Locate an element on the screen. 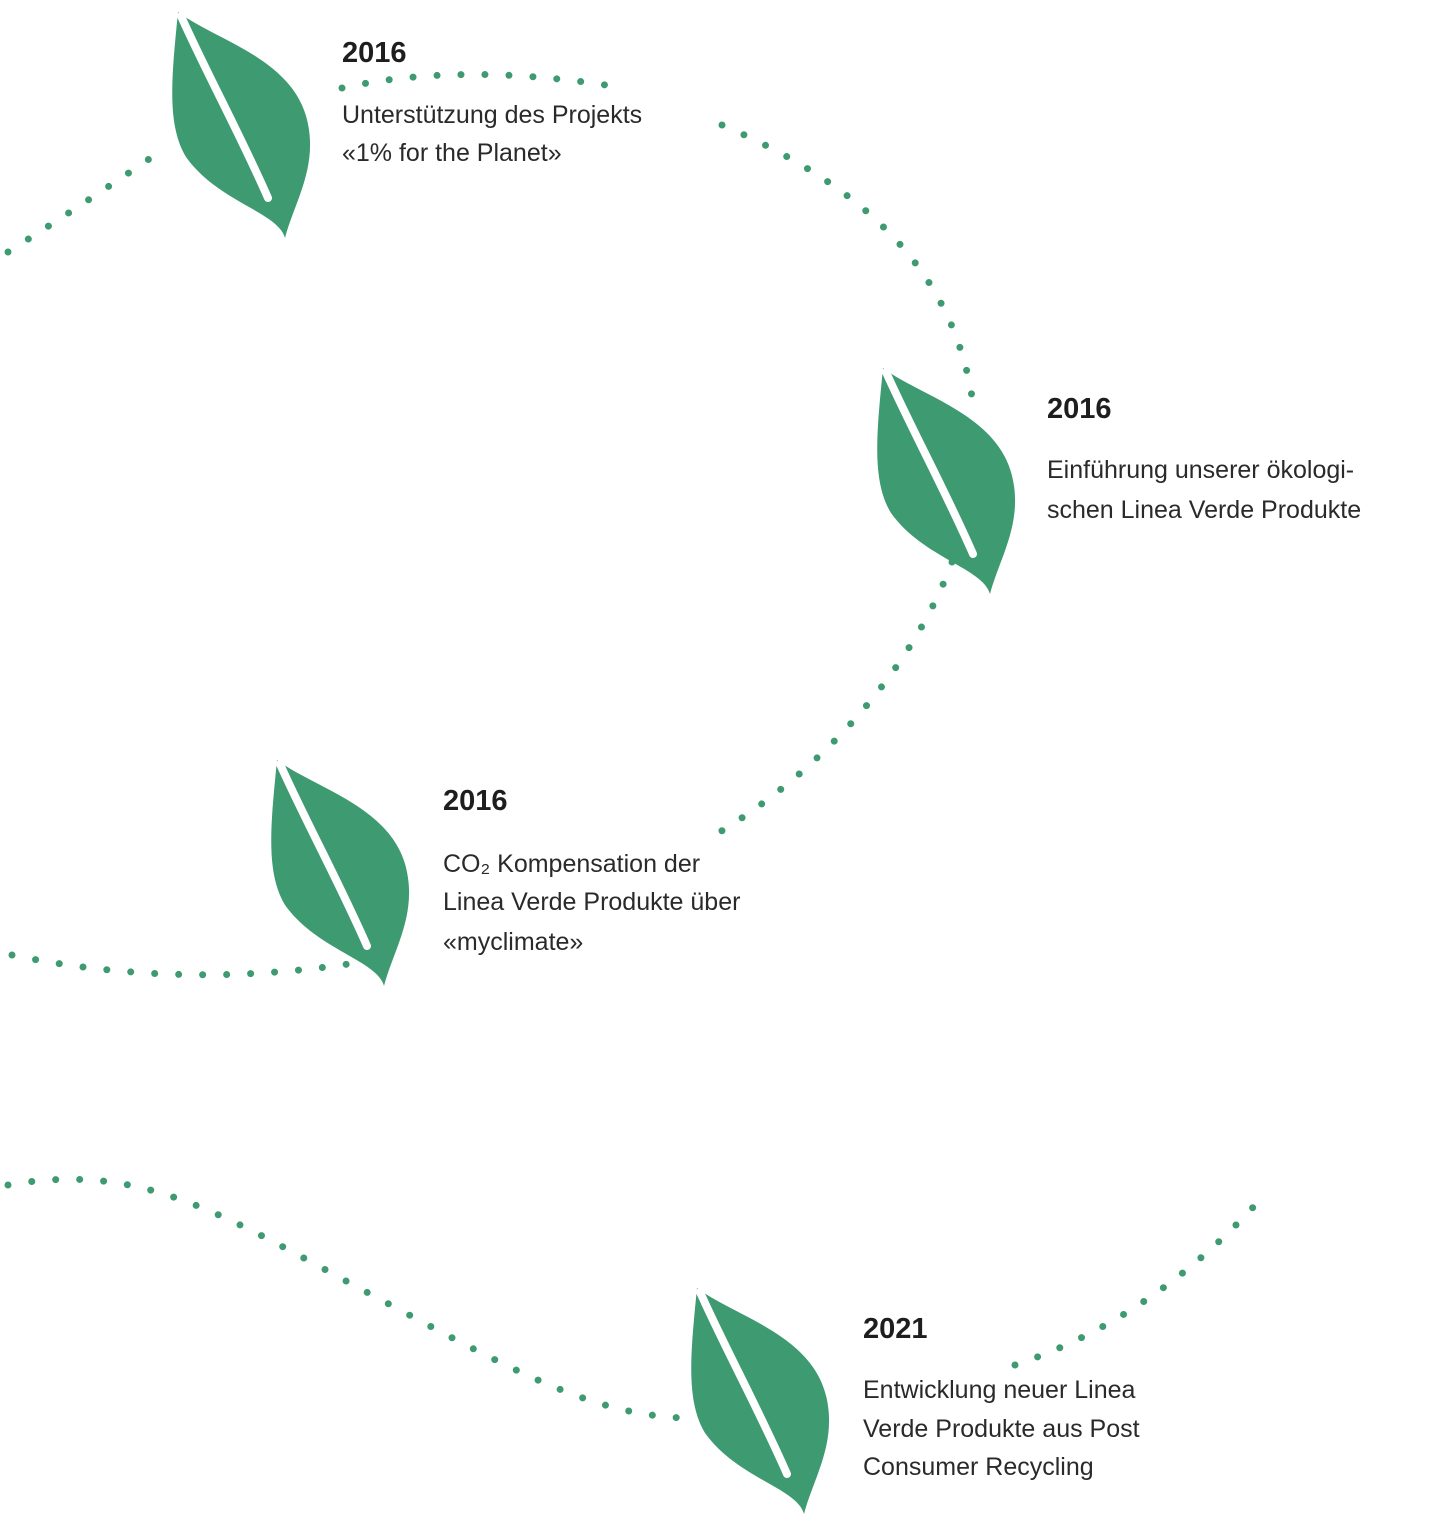 This screenshot has height=1517, width=1429. milestone-text: «myclimate» is located at coordinates (513, 942).